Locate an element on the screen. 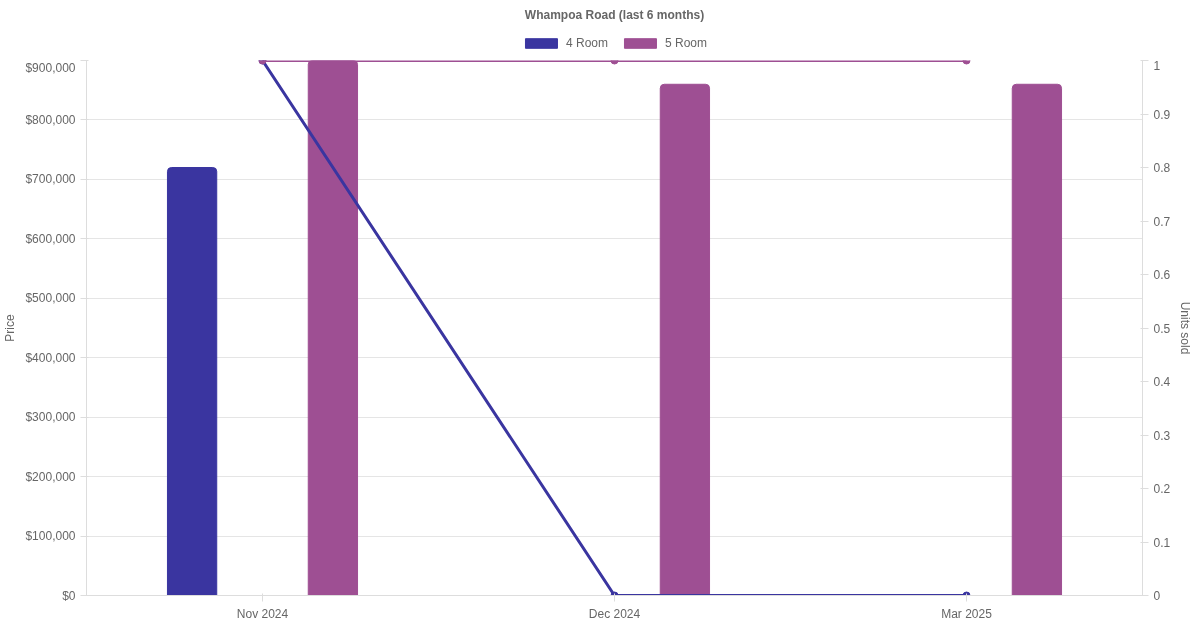 The image size is (1200, 630). y2-tick-label: 1 is located at coordinates (1157, 65).